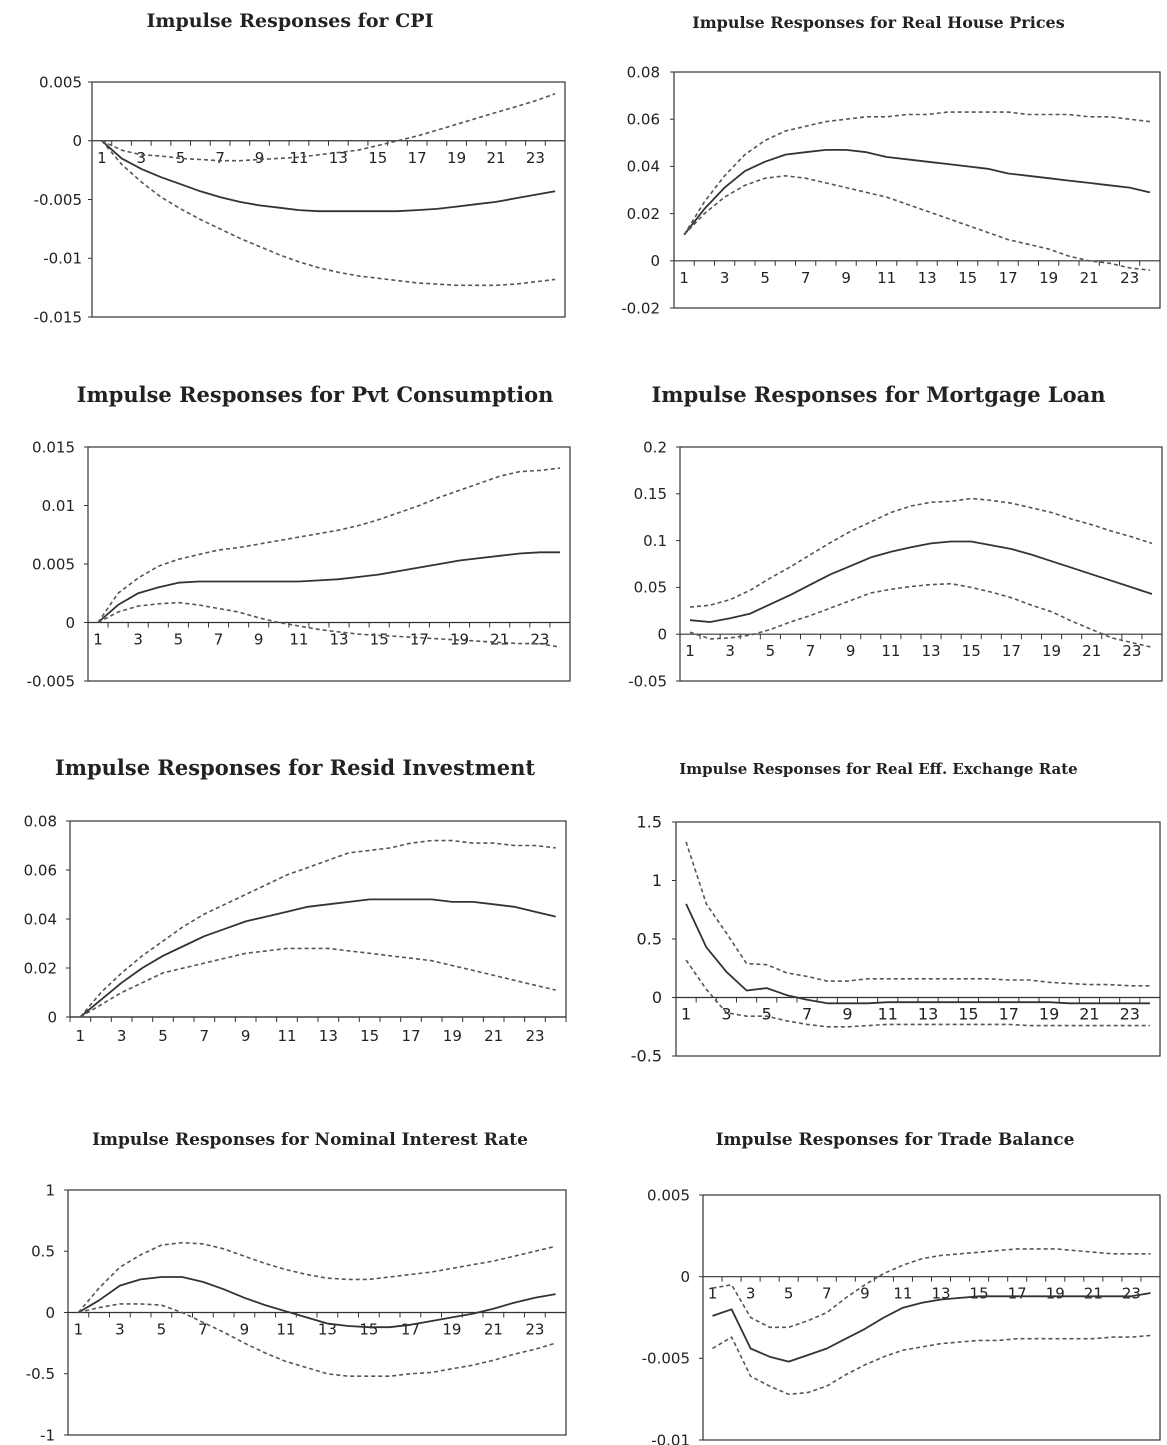  I want to click on y-tick-label: 0.1, so click(655, 541).